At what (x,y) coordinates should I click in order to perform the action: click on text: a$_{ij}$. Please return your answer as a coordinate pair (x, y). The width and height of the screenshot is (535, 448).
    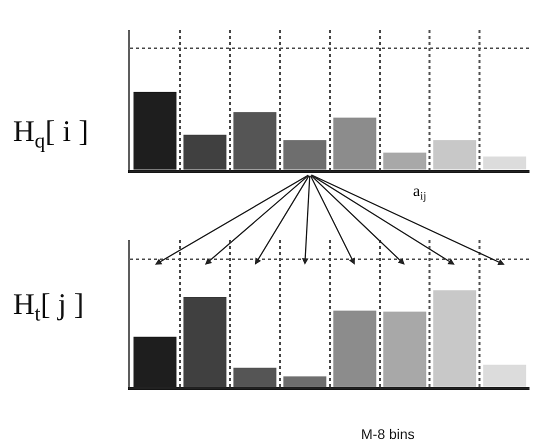
    Looking at the image, I should click on (419, 192).